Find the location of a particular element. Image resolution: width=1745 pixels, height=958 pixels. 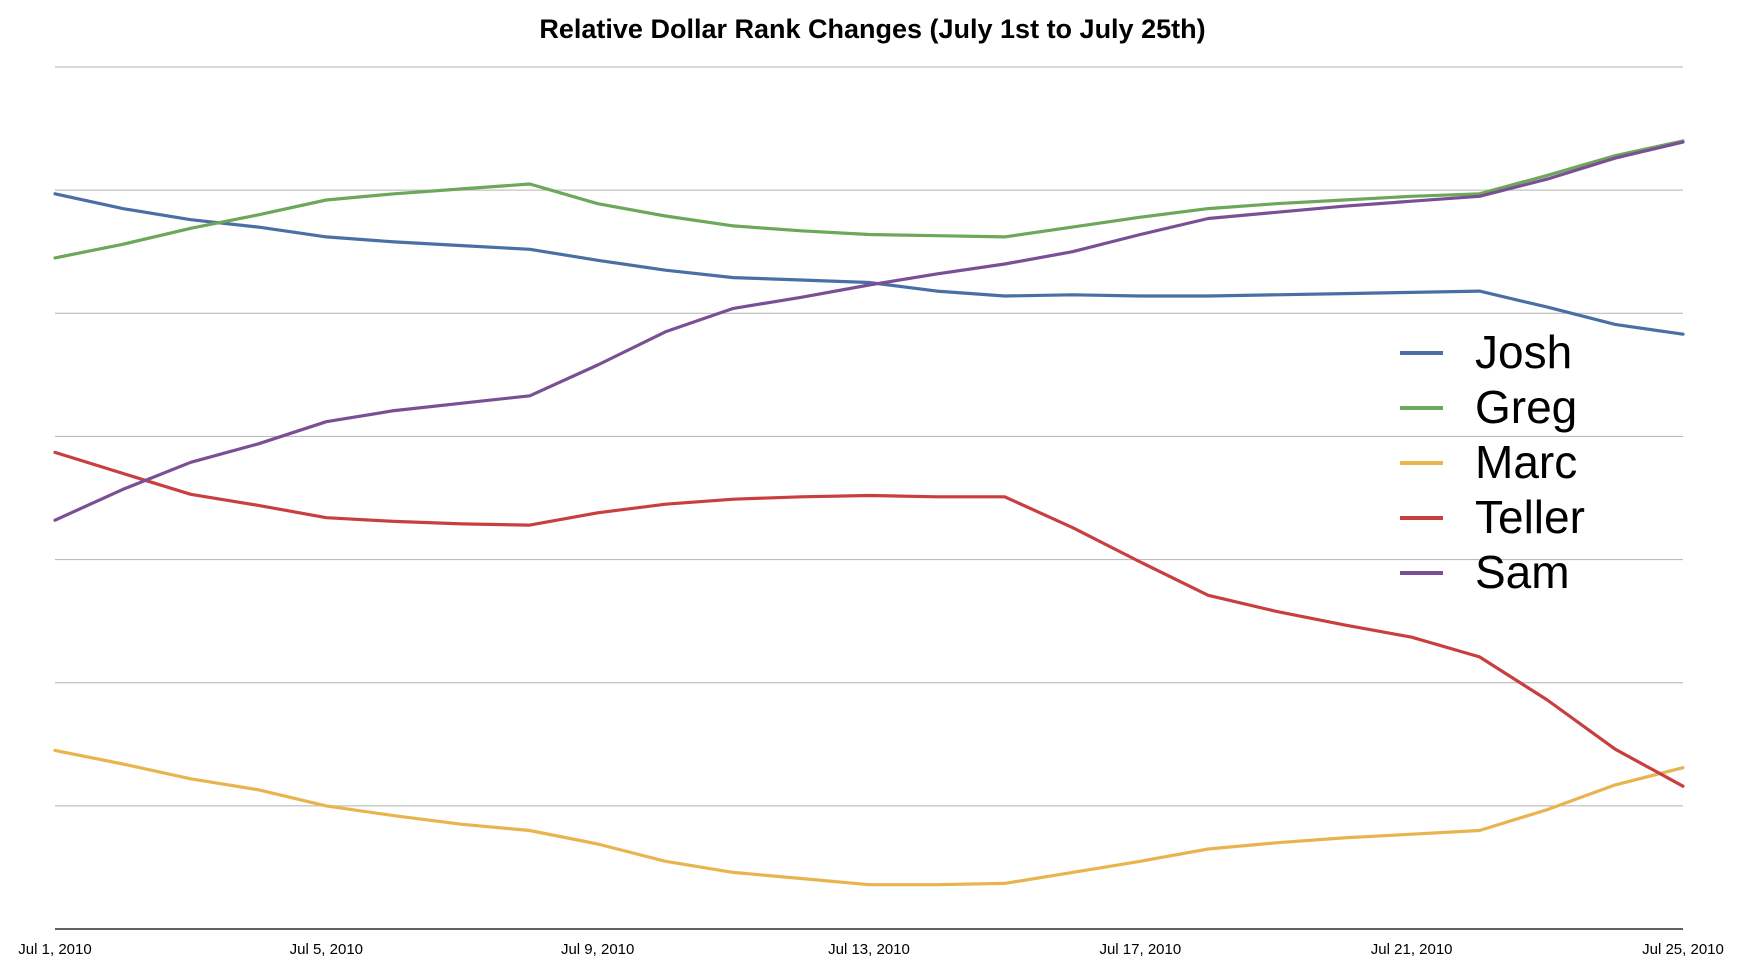

x-tick-label: Jul 13, 2010 is located at coordinates (869, 949).